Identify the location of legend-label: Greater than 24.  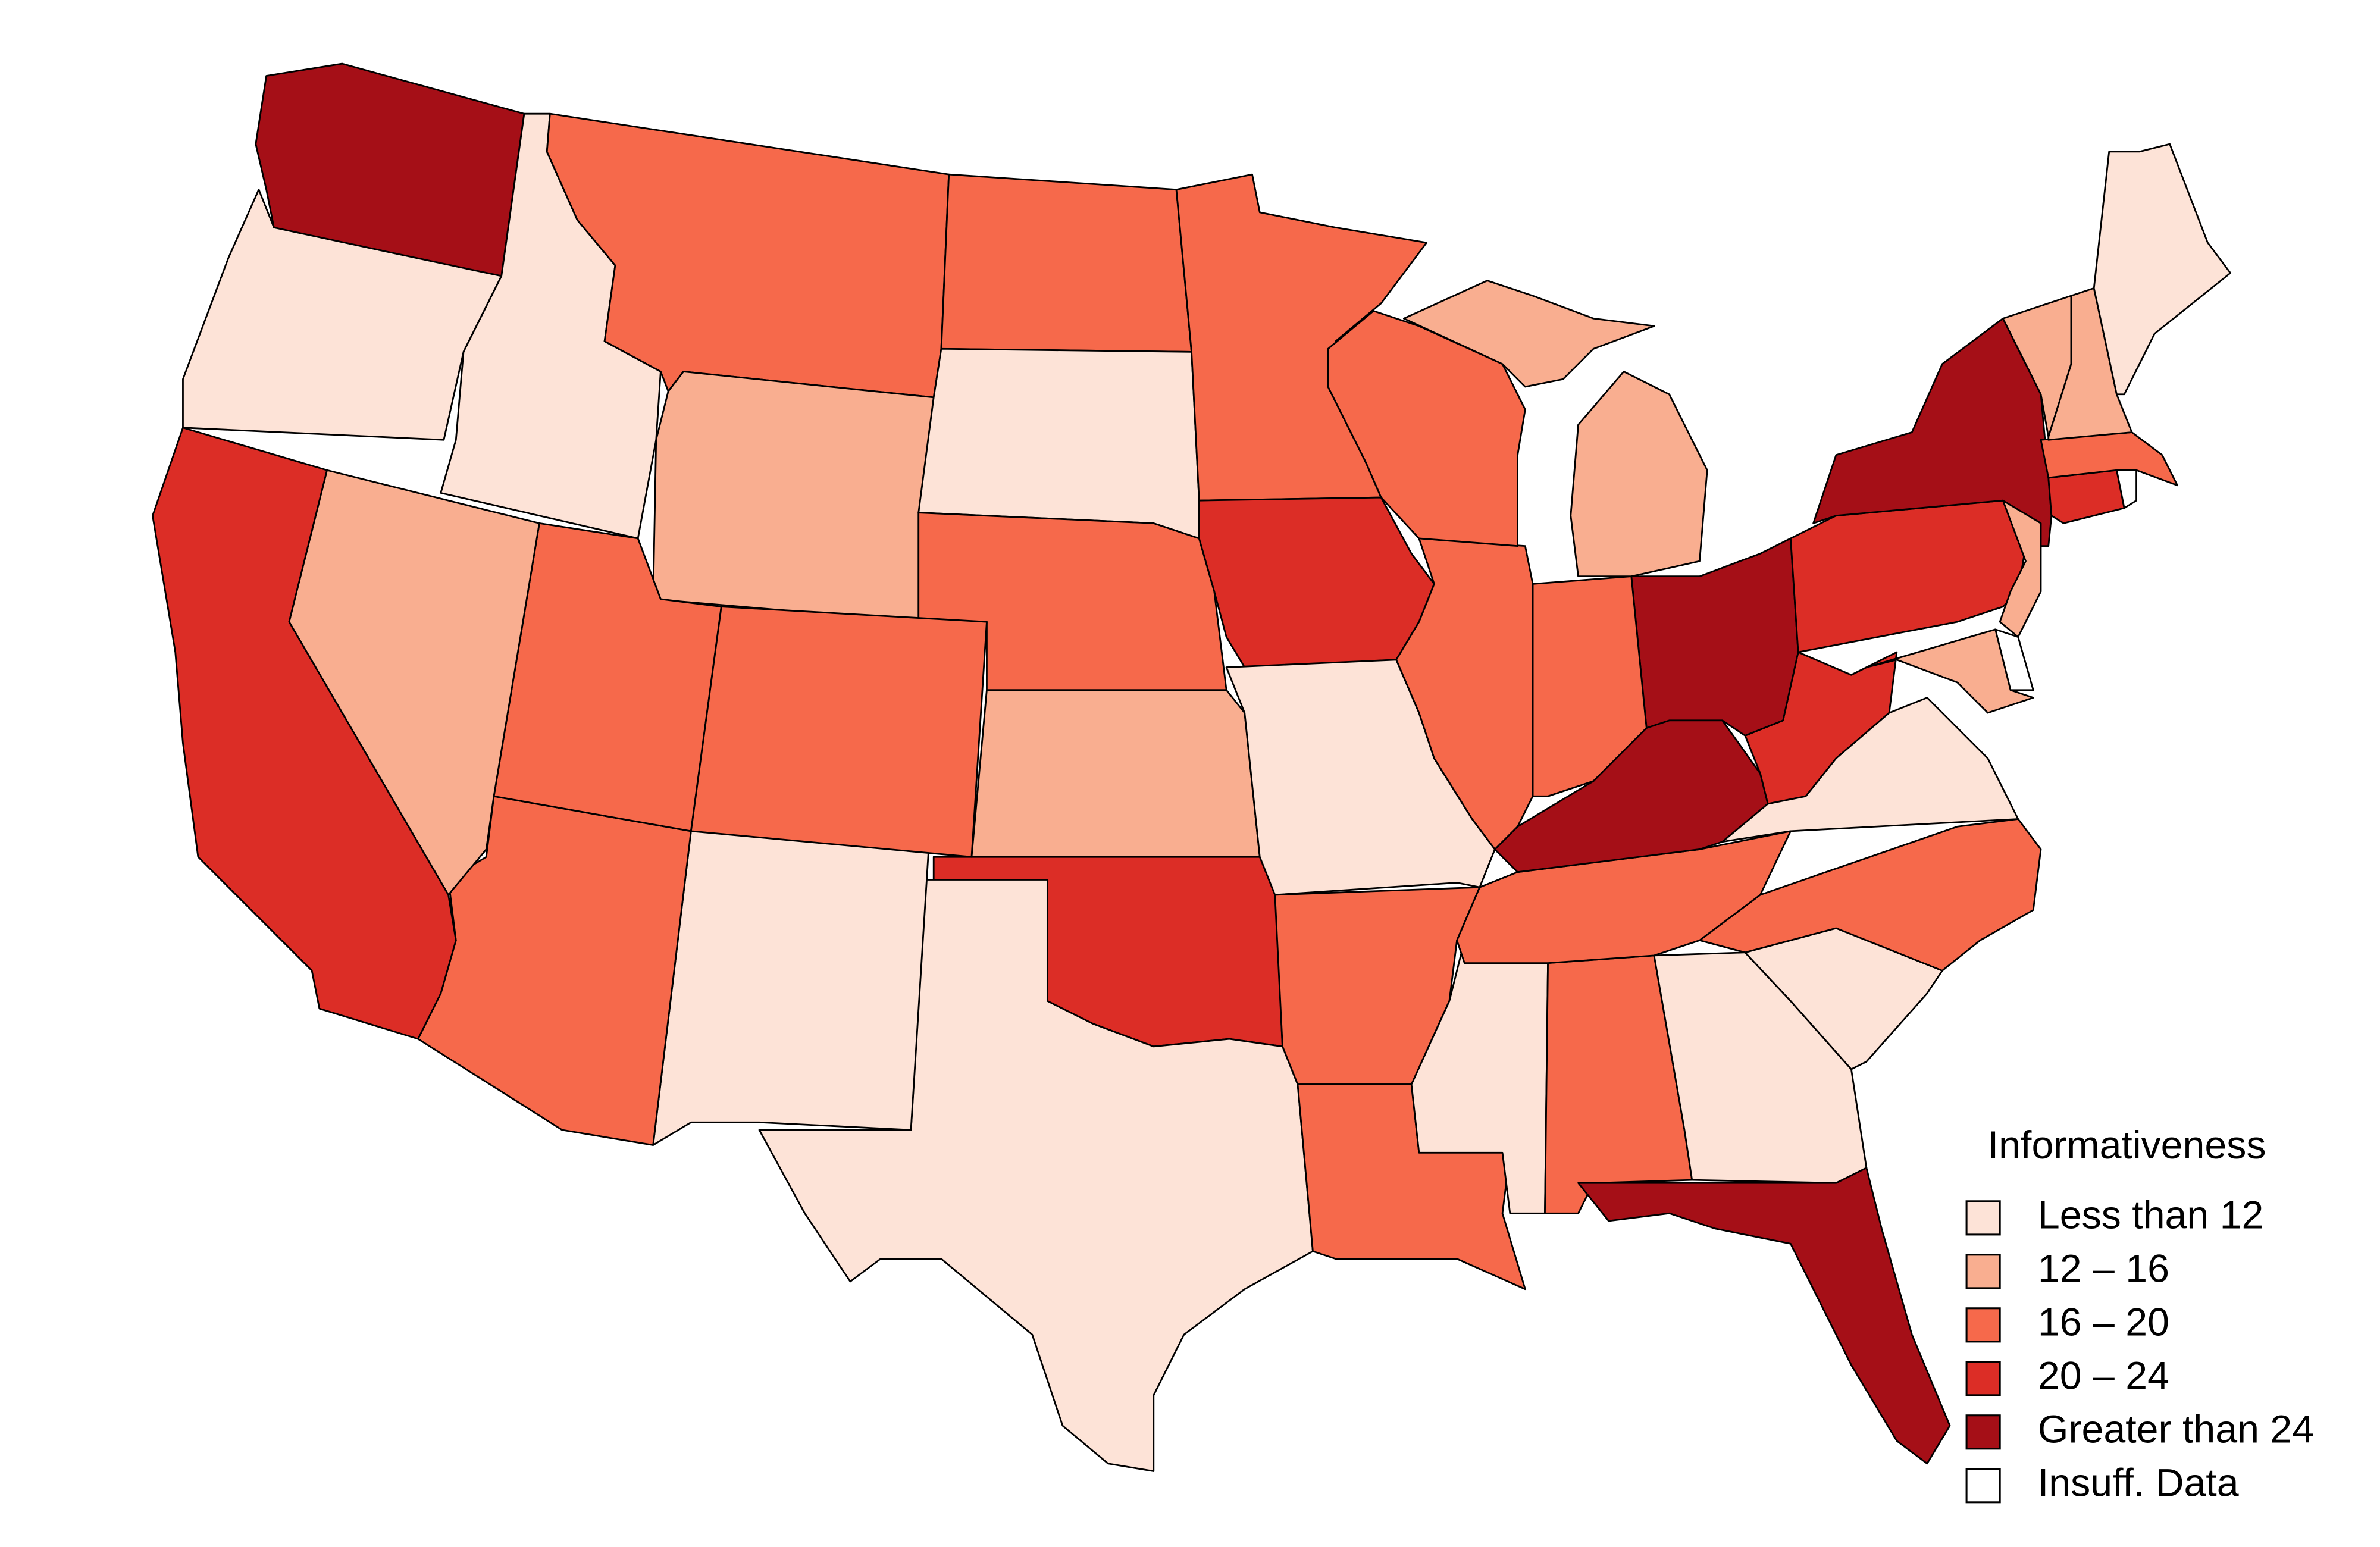
(2176, 1429).